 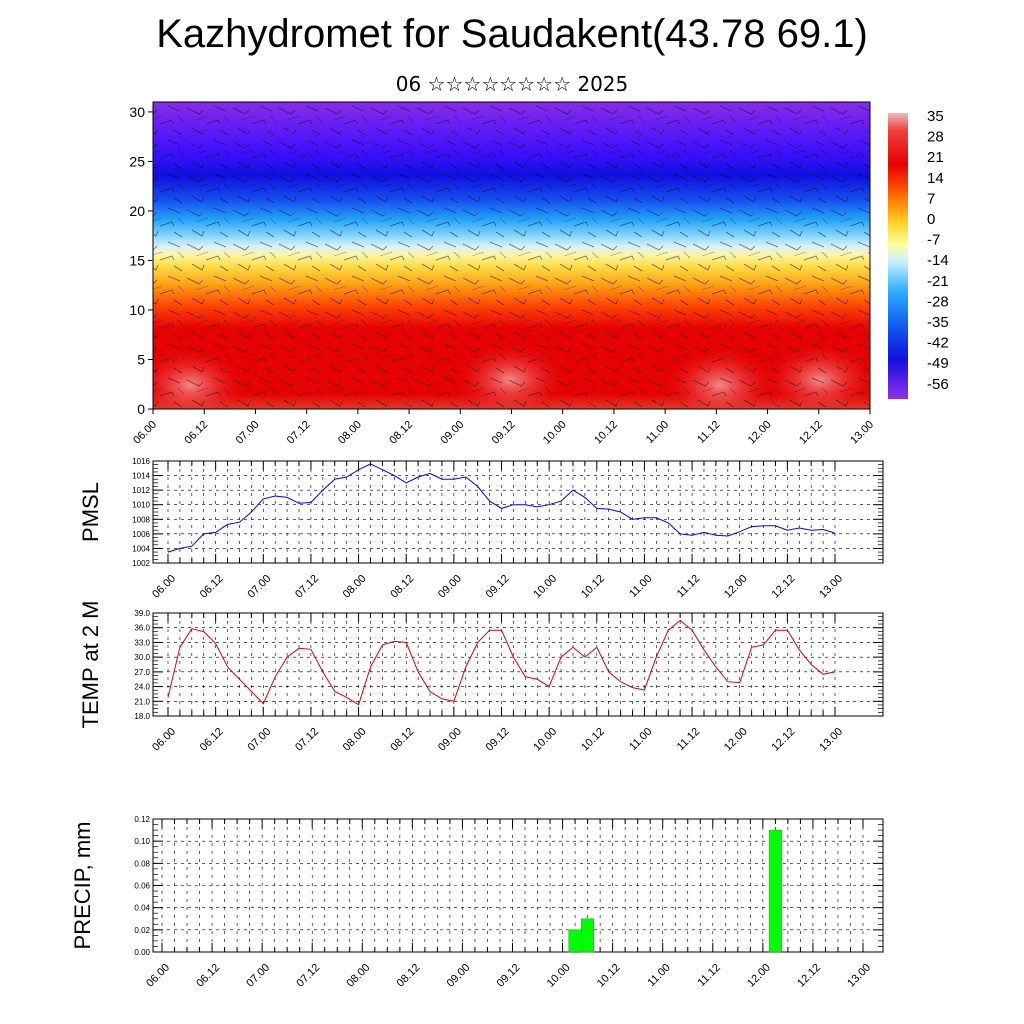 What do you see at coordinates (938, 343) in the screenshot?
I see `colorbar-label: -42` at bounding box center [938, 343].